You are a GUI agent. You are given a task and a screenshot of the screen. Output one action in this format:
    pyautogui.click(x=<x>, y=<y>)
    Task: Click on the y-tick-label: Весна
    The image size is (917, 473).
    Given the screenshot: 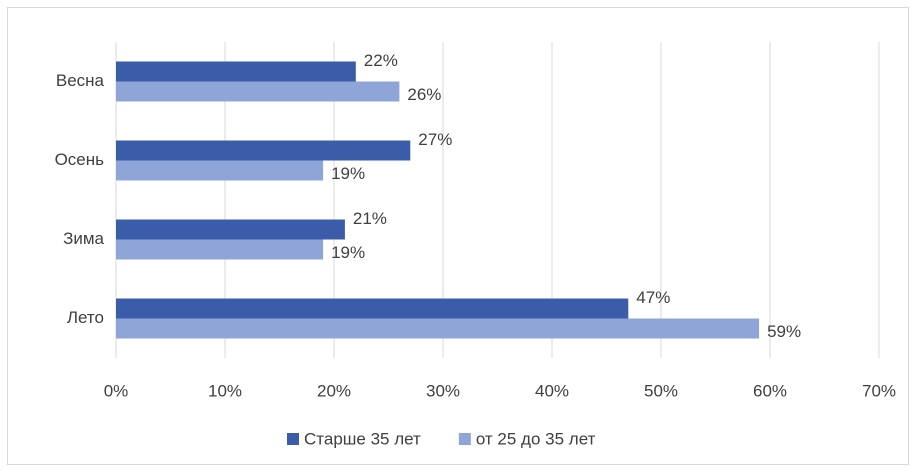 What is the action you would take?
    pyautogui.click(x=80, y=80)
    